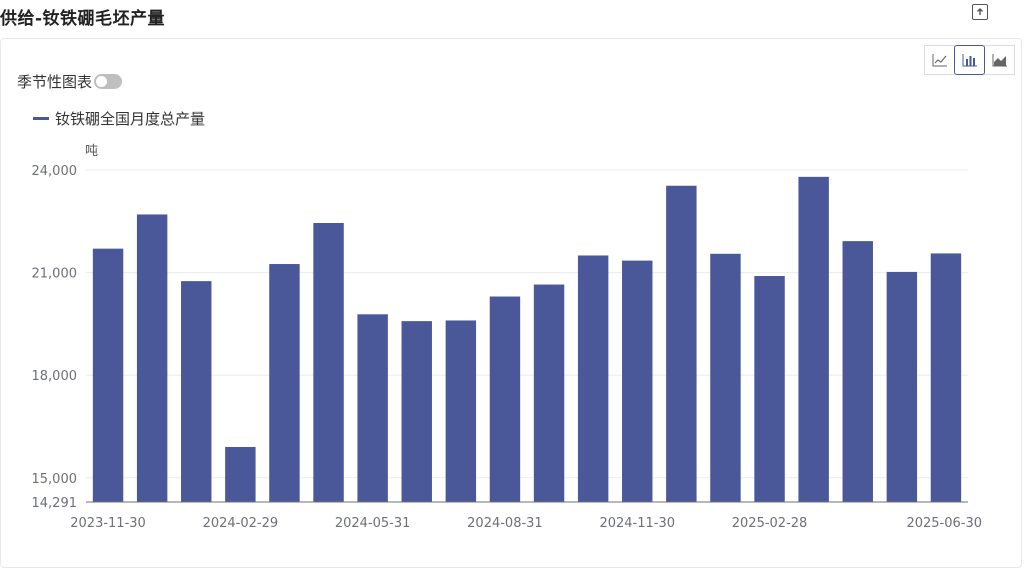  I want to click on seasonal-chart-toggle, so click(108, 81).